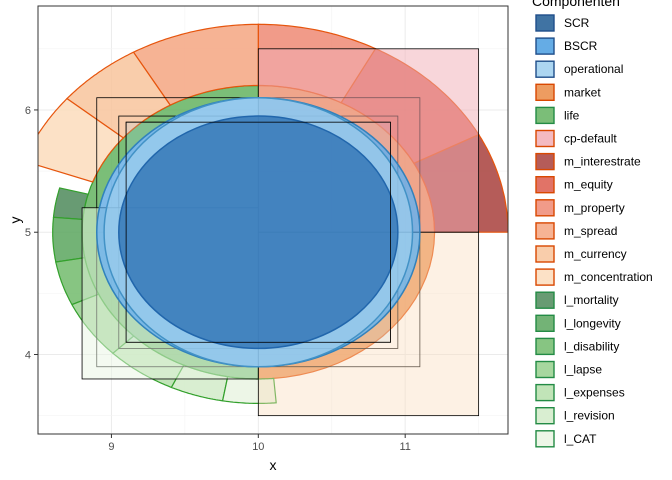 The width and height of the screenshot is (672, 480). Describe the element at coordinates (583, 370) in the screenshot. I see `legend-label: l_lapse` at that location.